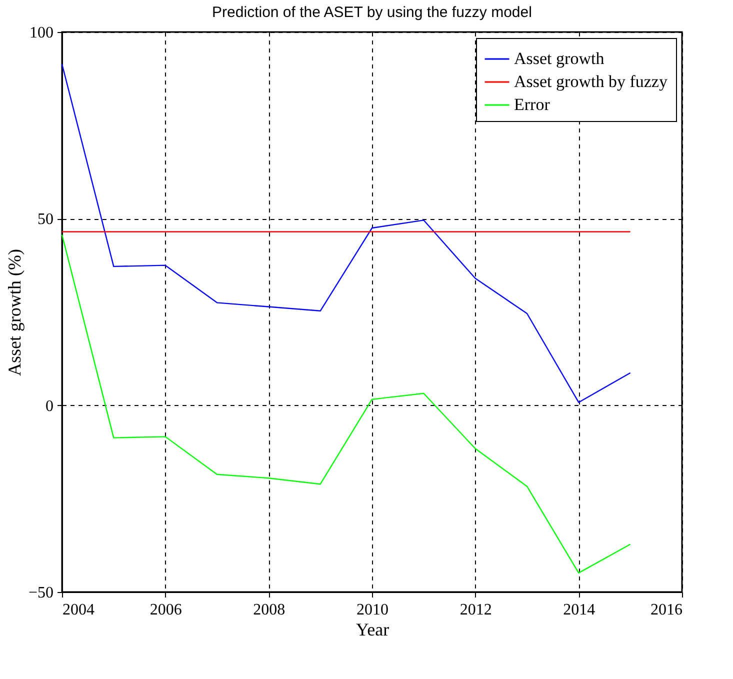 This screenshot has width=733, height=679. Describe the element at coordinates (166, 610) in the screenshot. I see `x-tick-label: 2006` at that location.